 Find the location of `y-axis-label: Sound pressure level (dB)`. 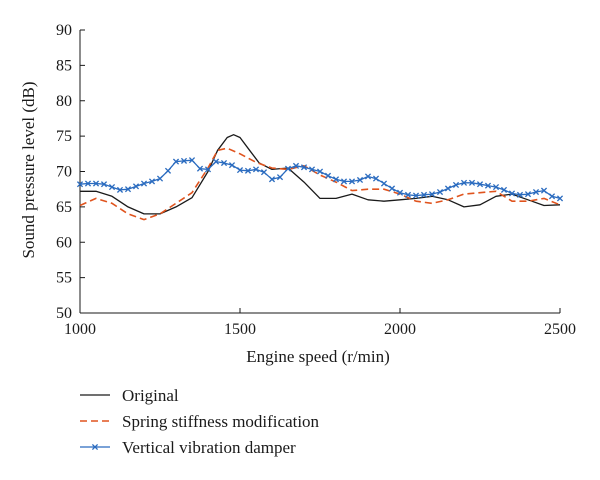

y-axis-label: Sound pressure level (dB) is located at coordinates (28, 169).